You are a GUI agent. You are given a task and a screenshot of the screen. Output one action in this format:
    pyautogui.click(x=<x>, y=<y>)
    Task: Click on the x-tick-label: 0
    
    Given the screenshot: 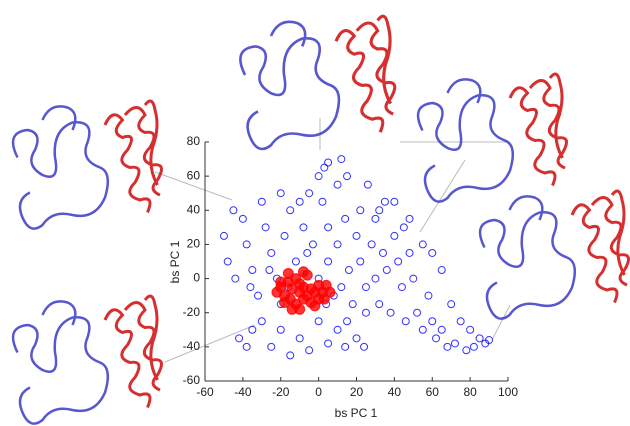 What is the action you would take?
    pyautogui.click(x=318, y=392)
    